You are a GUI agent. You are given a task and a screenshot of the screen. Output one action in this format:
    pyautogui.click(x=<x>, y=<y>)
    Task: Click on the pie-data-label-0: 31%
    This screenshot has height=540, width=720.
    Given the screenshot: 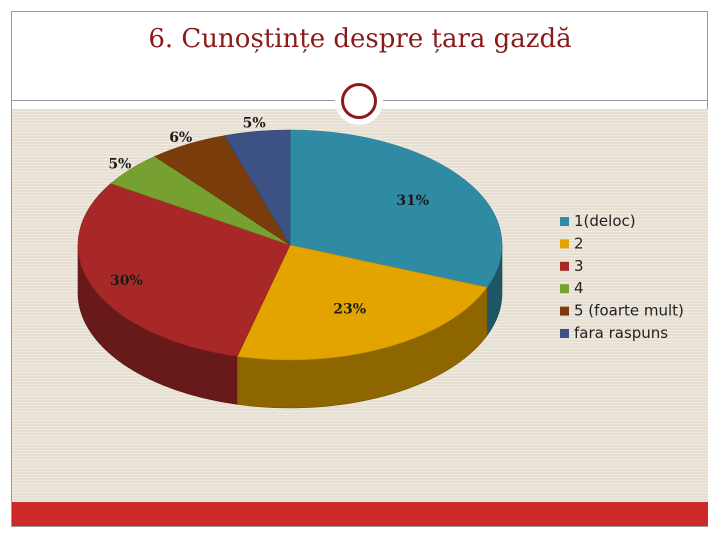 What is the action you would take?
    pyautogui.click(x=412, y=201)
    